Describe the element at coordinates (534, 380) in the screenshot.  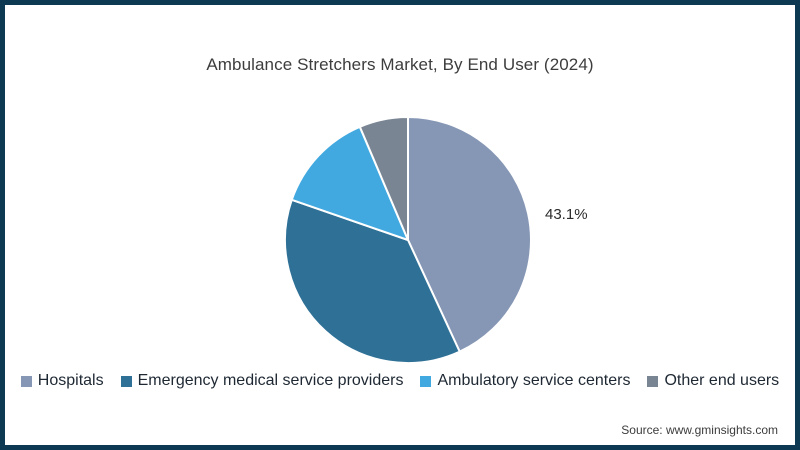
I see `legend-label: Ambulatory service centers` at that location.